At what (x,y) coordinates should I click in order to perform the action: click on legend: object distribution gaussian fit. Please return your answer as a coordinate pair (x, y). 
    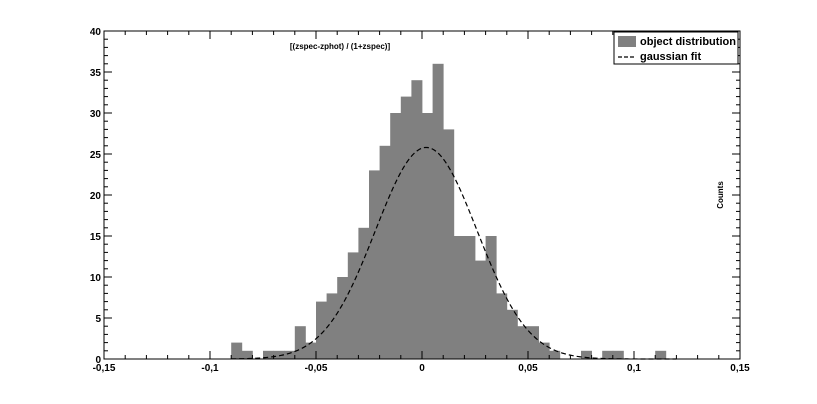
    Looking at the image, I should click on (676, 48).